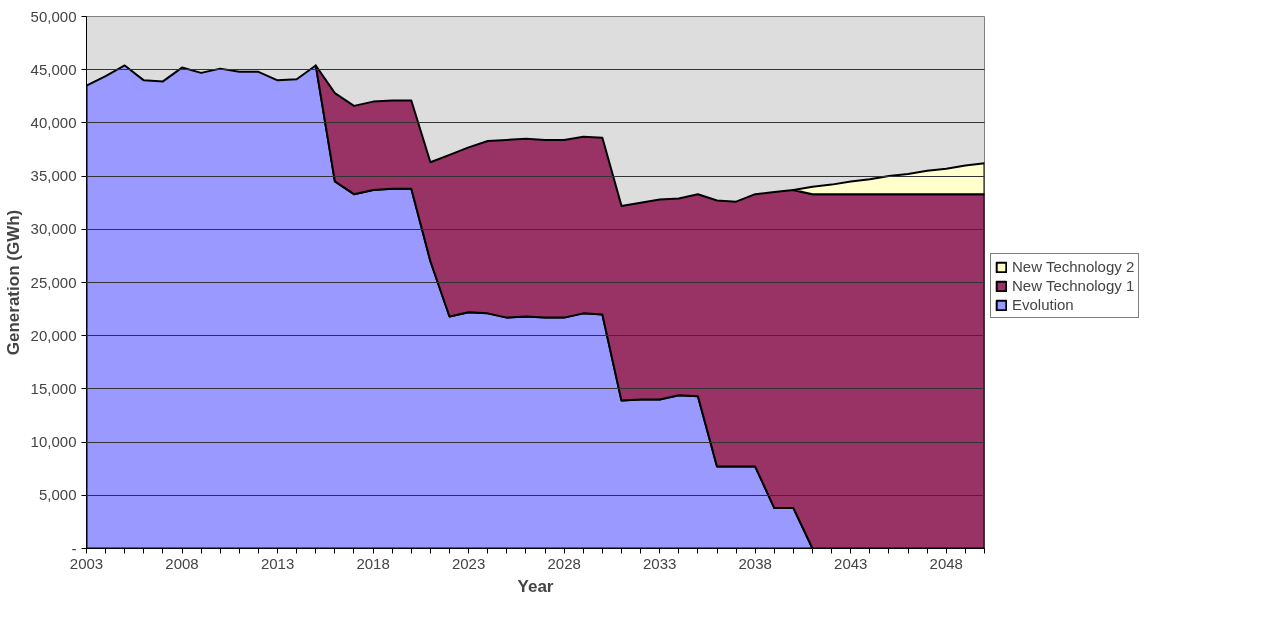 This screenshot has width=1281, height=629. What do you see at coordinates (277, 563) in the screenshot?
I see `x-tick-label: 2013` at bounding box center [277, 563].